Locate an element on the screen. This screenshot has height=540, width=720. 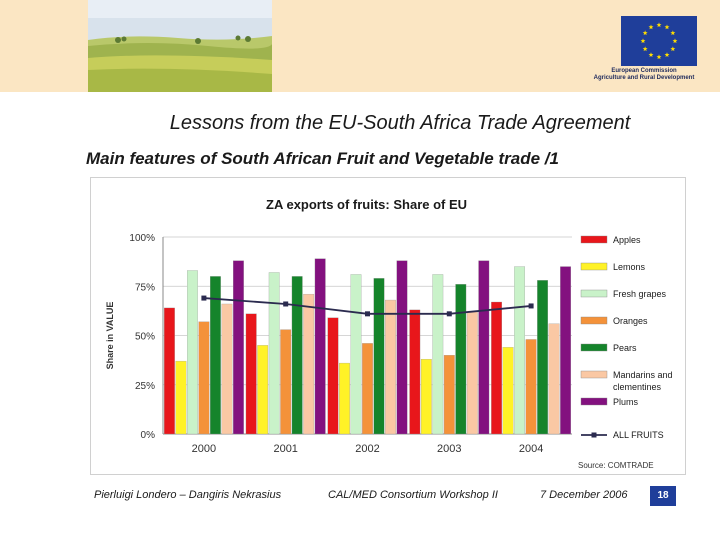
bar-pears-2003 is located at coordinates (461, 359).